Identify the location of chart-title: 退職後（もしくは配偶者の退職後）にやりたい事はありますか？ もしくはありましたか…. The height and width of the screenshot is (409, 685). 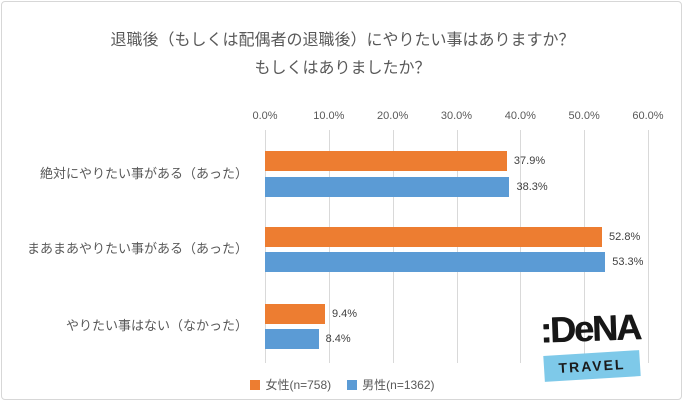
(342, 55).